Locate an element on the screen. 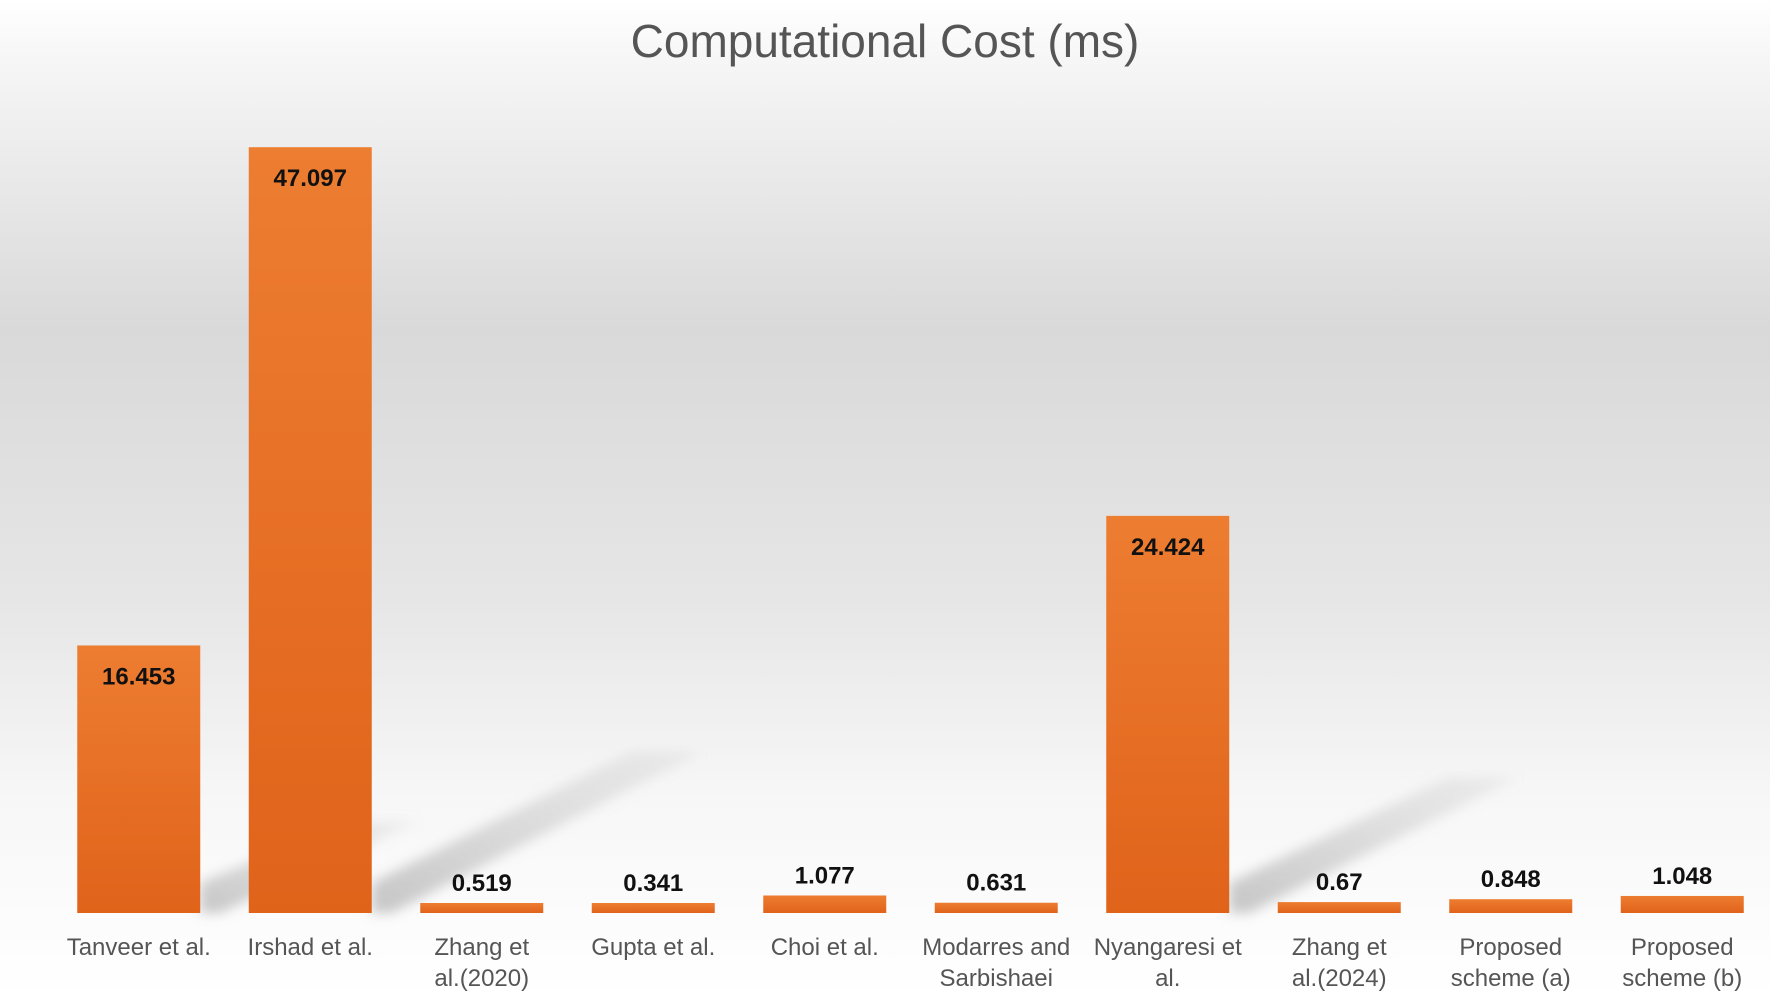 Image resolution: width=1770 pixels, height=998 pixels. data-label: 24.424 is located at coordinates (1168, 547).